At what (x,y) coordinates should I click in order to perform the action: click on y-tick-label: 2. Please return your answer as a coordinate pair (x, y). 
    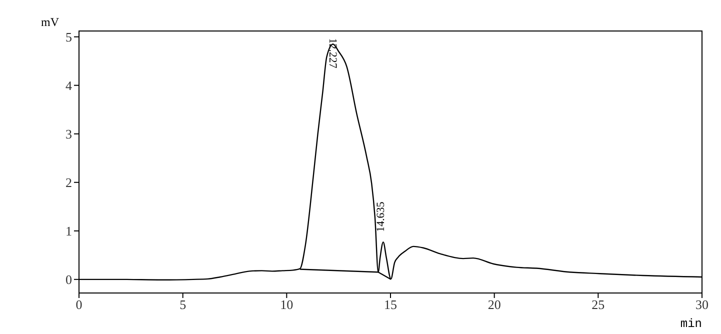
    Looking at the image, I should click on (69, 182).